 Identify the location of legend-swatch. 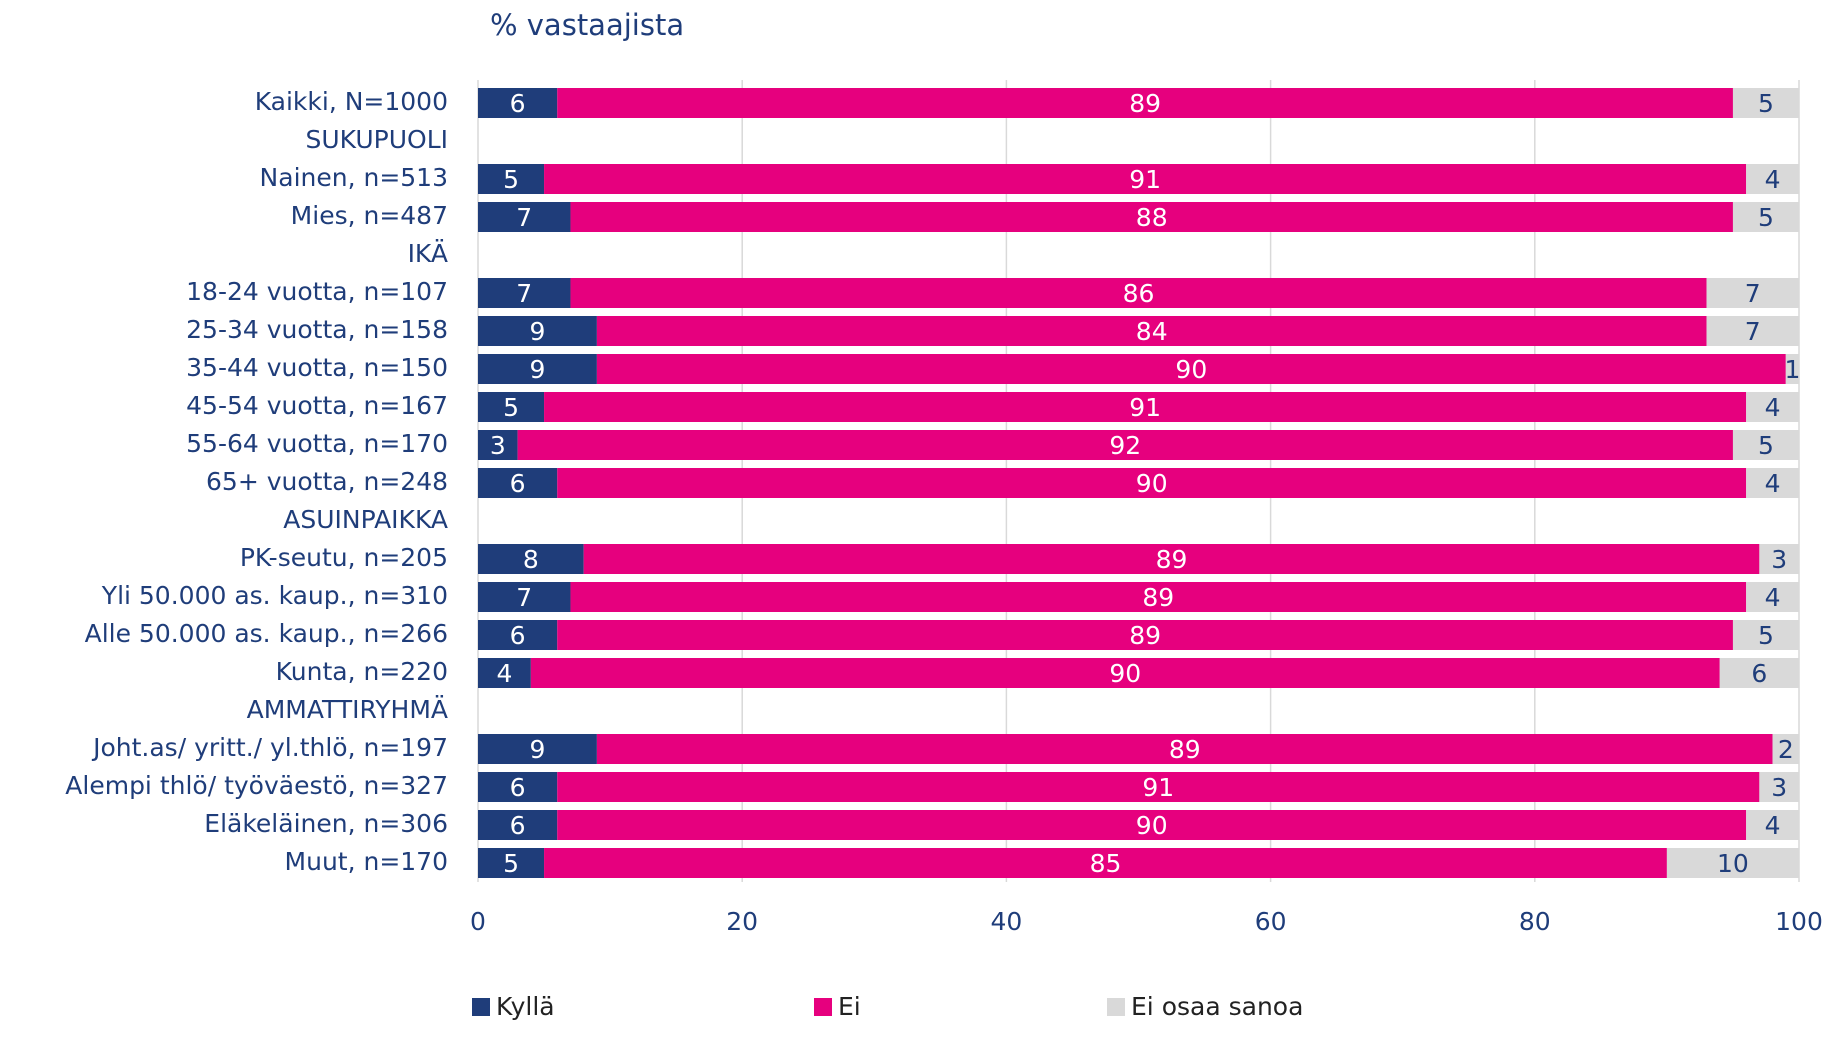
(1116, 1007).